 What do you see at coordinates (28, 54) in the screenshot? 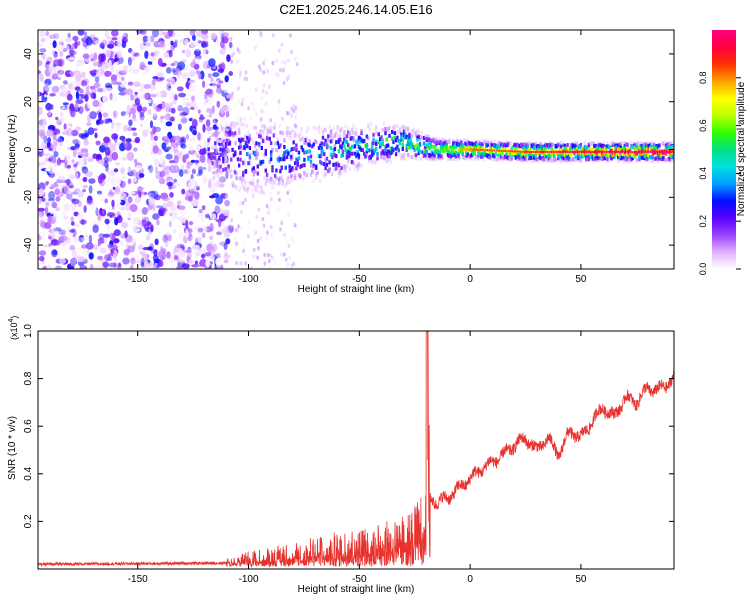
I see `y-tick-label: 40` at bounding box center [28, 54].